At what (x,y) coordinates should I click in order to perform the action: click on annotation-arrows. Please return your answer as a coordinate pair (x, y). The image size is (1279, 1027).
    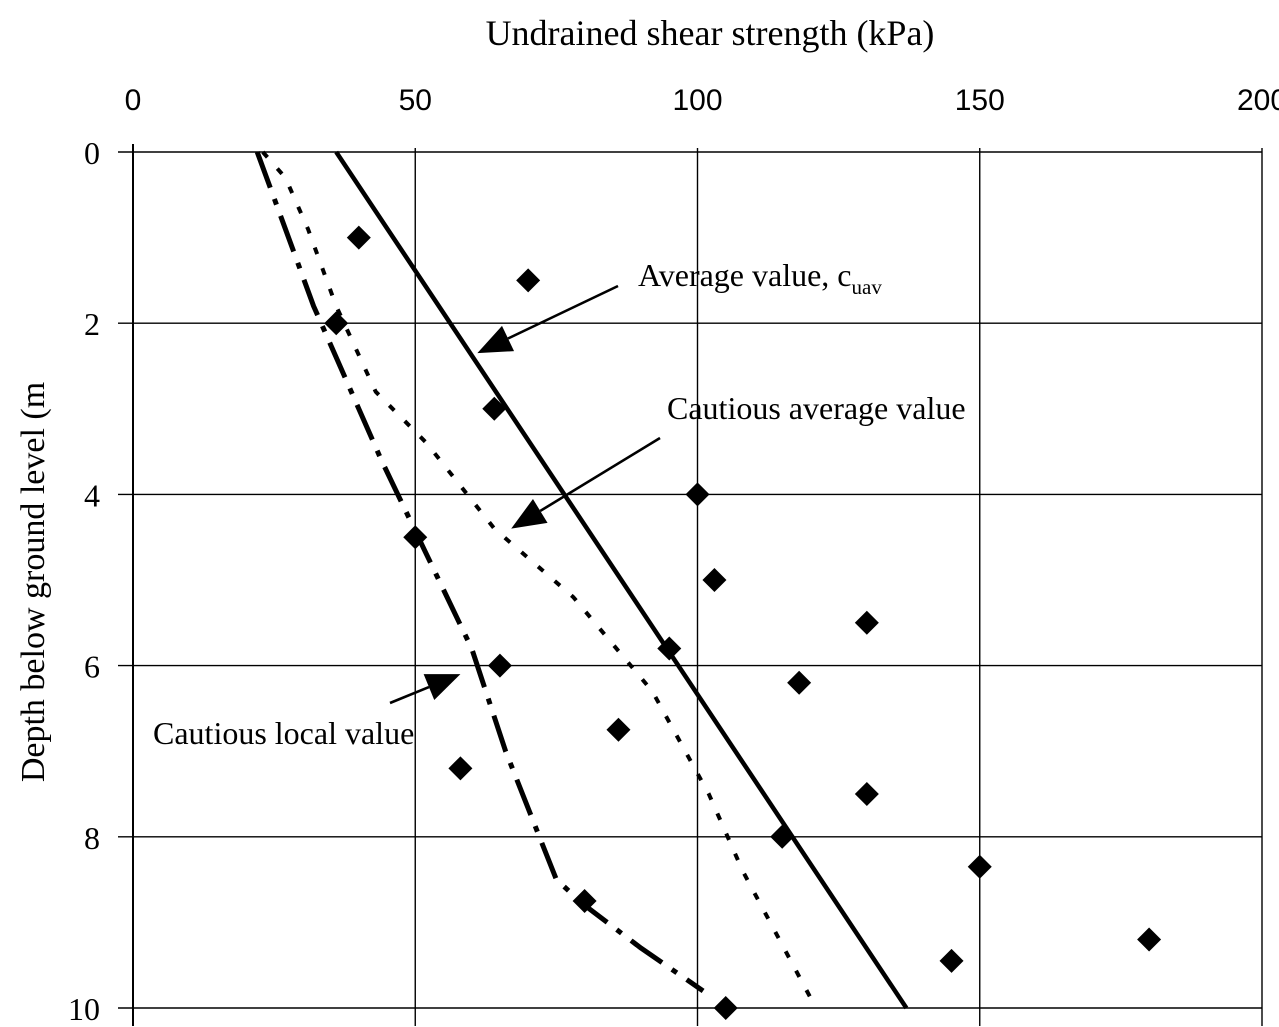
    Looking at the image, I should click on (525, 494).